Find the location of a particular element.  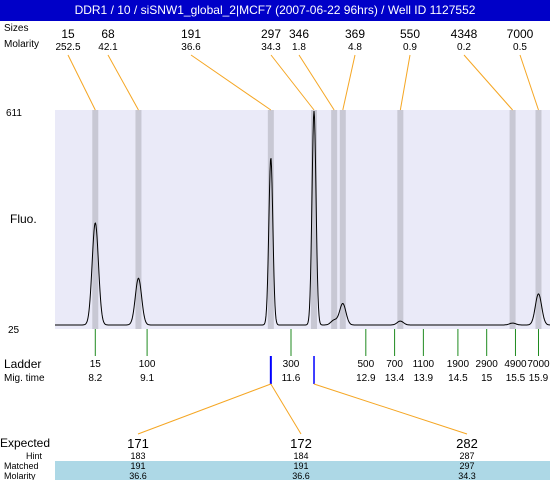

ladder-size-label: 100 is located at coordinates (147, 364).